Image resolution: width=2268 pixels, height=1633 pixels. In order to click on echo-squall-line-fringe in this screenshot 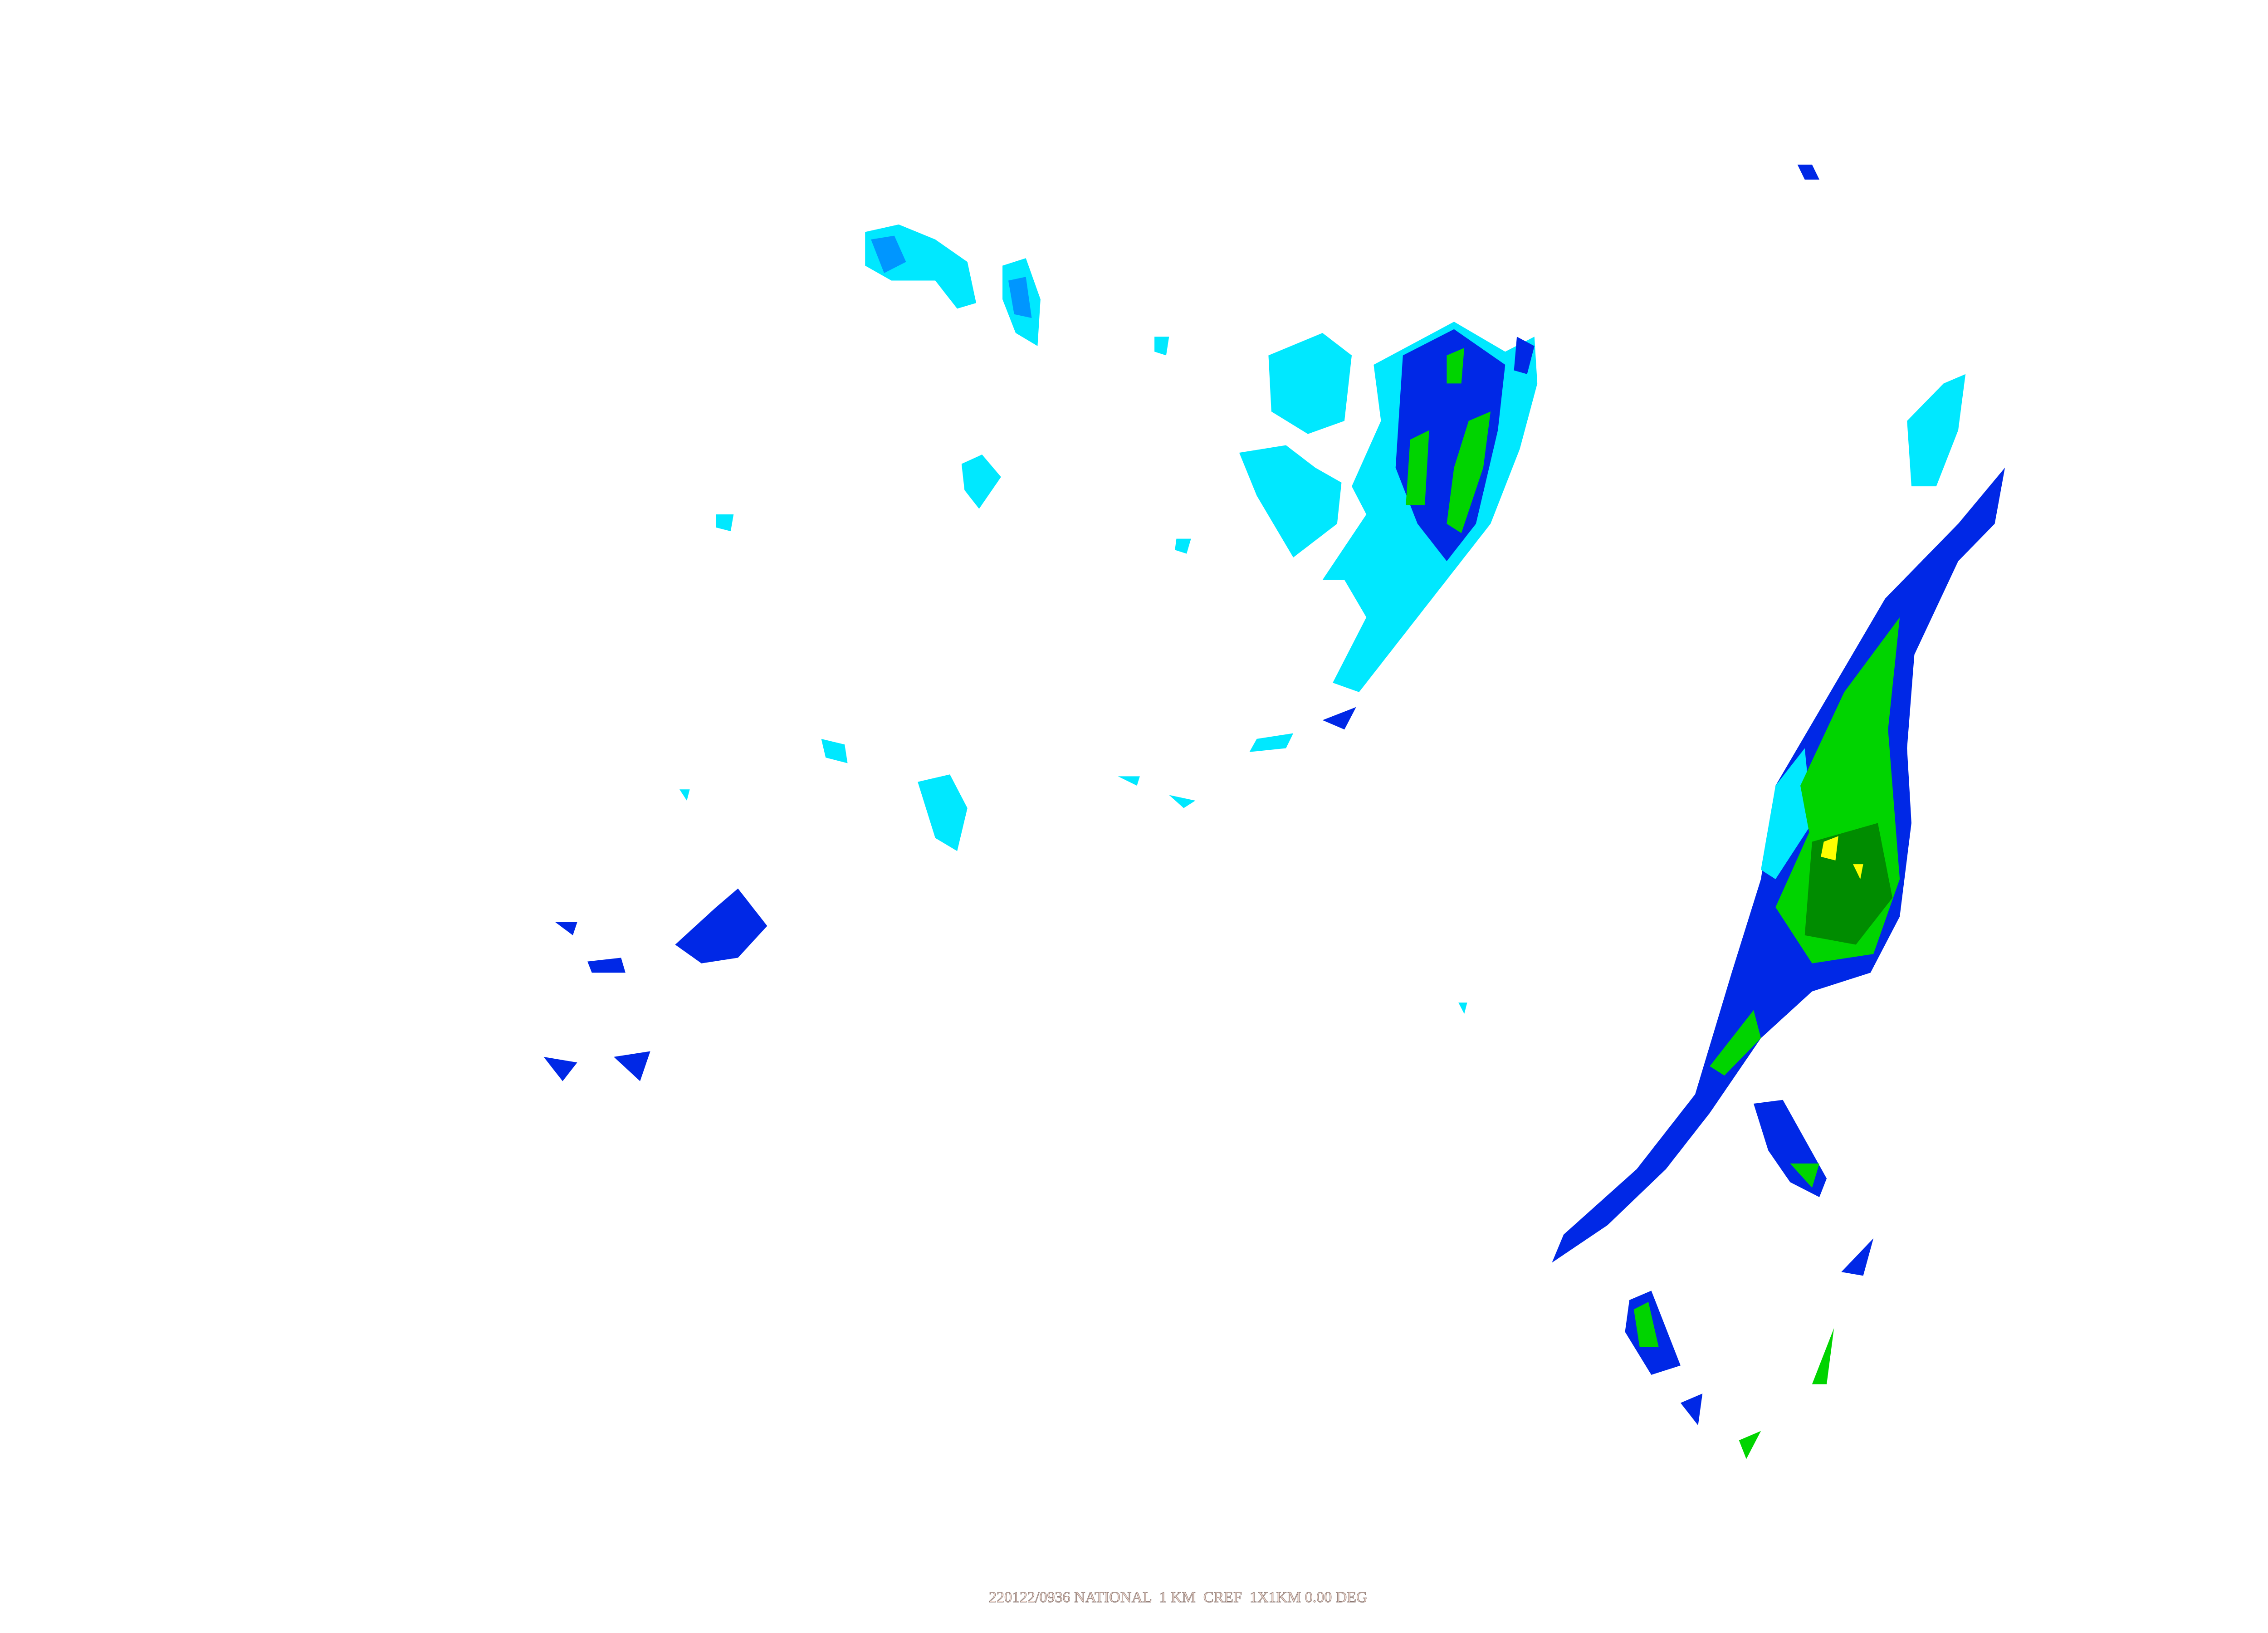, I will do `click(1787, 814)`.